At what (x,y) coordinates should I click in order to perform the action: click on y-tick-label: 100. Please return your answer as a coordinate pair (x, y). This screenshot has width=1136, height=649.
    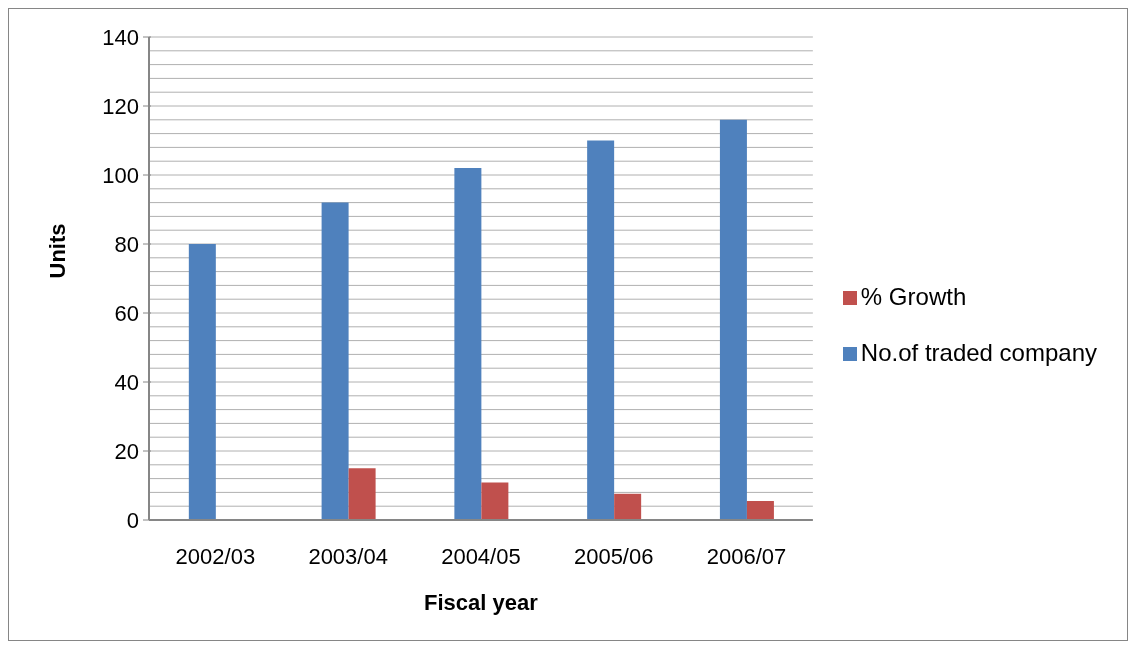
    Looking at the image, I should click on (120, 175).